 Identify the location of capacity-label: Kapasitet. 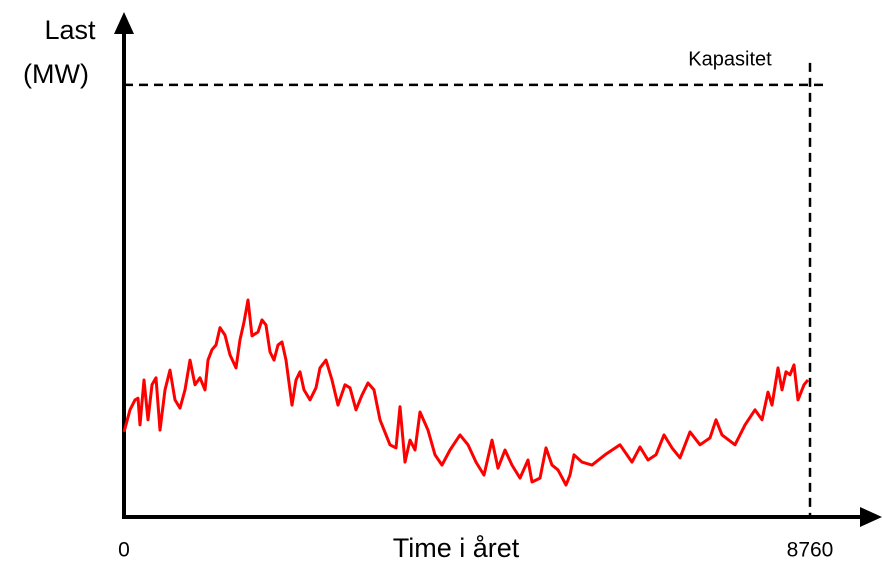
(730, 59).